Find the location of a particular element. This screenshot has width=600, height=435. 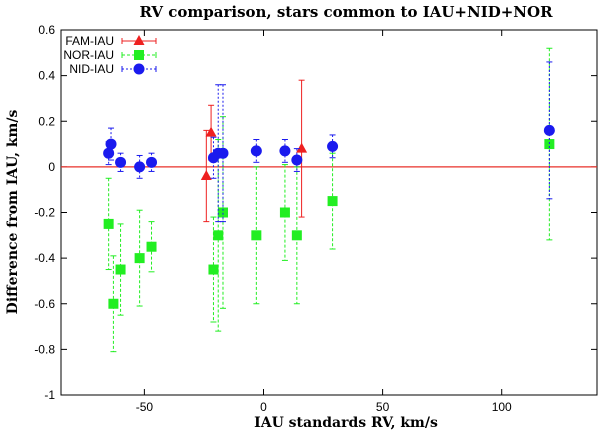

series-fam-iau is located at coordinates (254, 151).